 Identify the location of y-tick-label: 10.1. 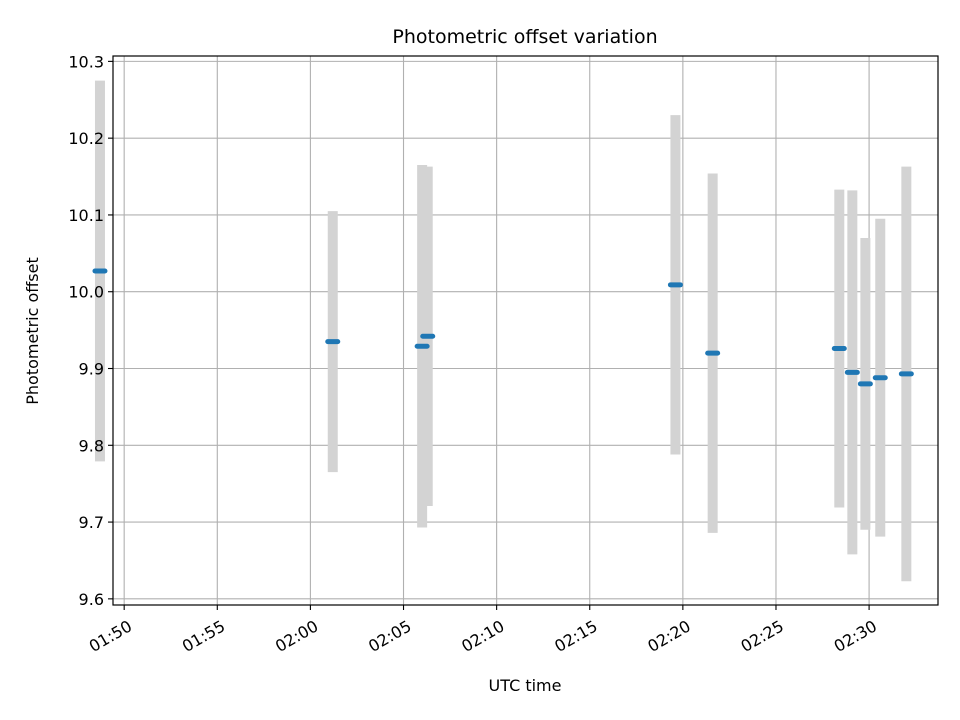
(86, 215).